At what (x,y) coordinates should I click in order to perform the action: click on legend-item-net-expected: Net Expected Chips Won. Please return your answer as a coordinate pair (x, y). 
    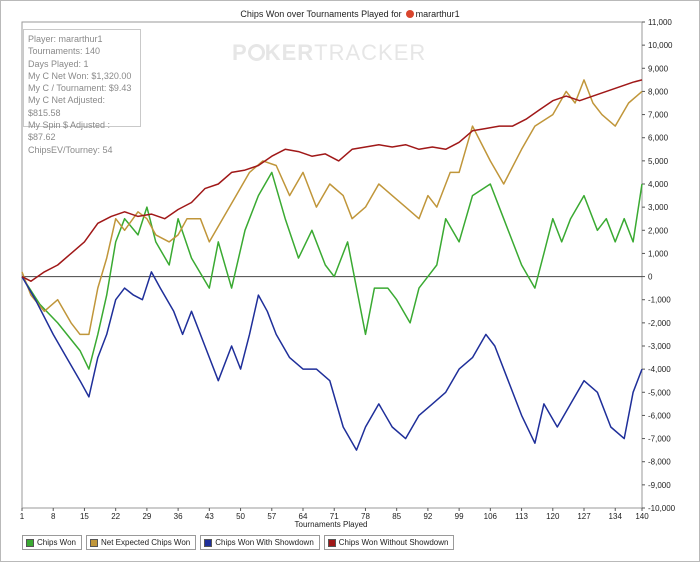
    Looking at the image, I should click on (141, 542).